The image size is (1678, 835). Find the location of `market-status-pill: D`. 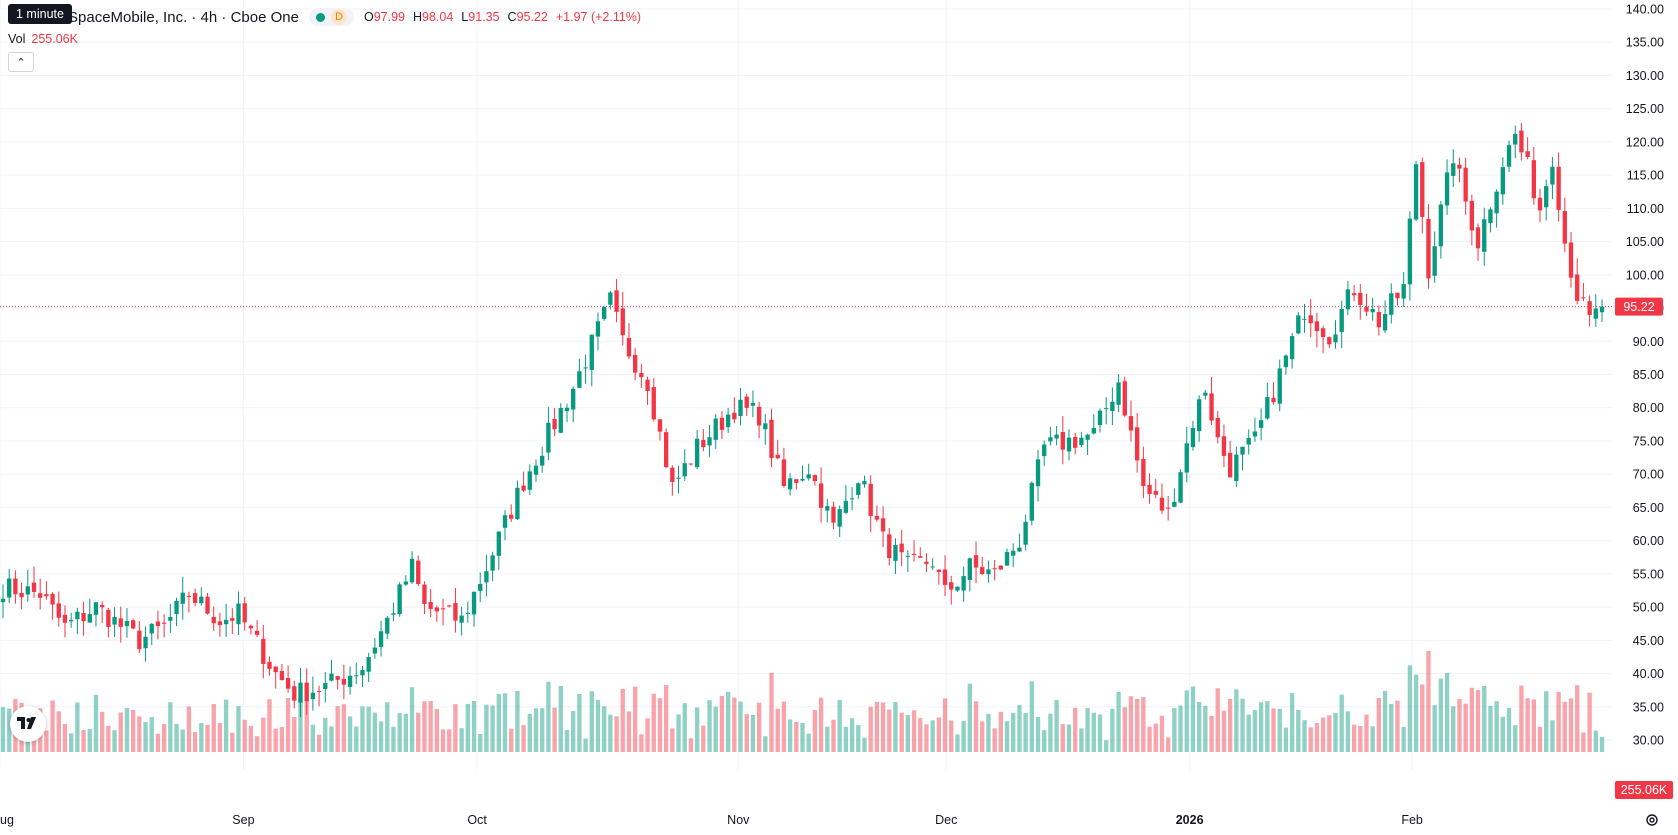

market-status-pill: D is located at coordinates (331, 17).